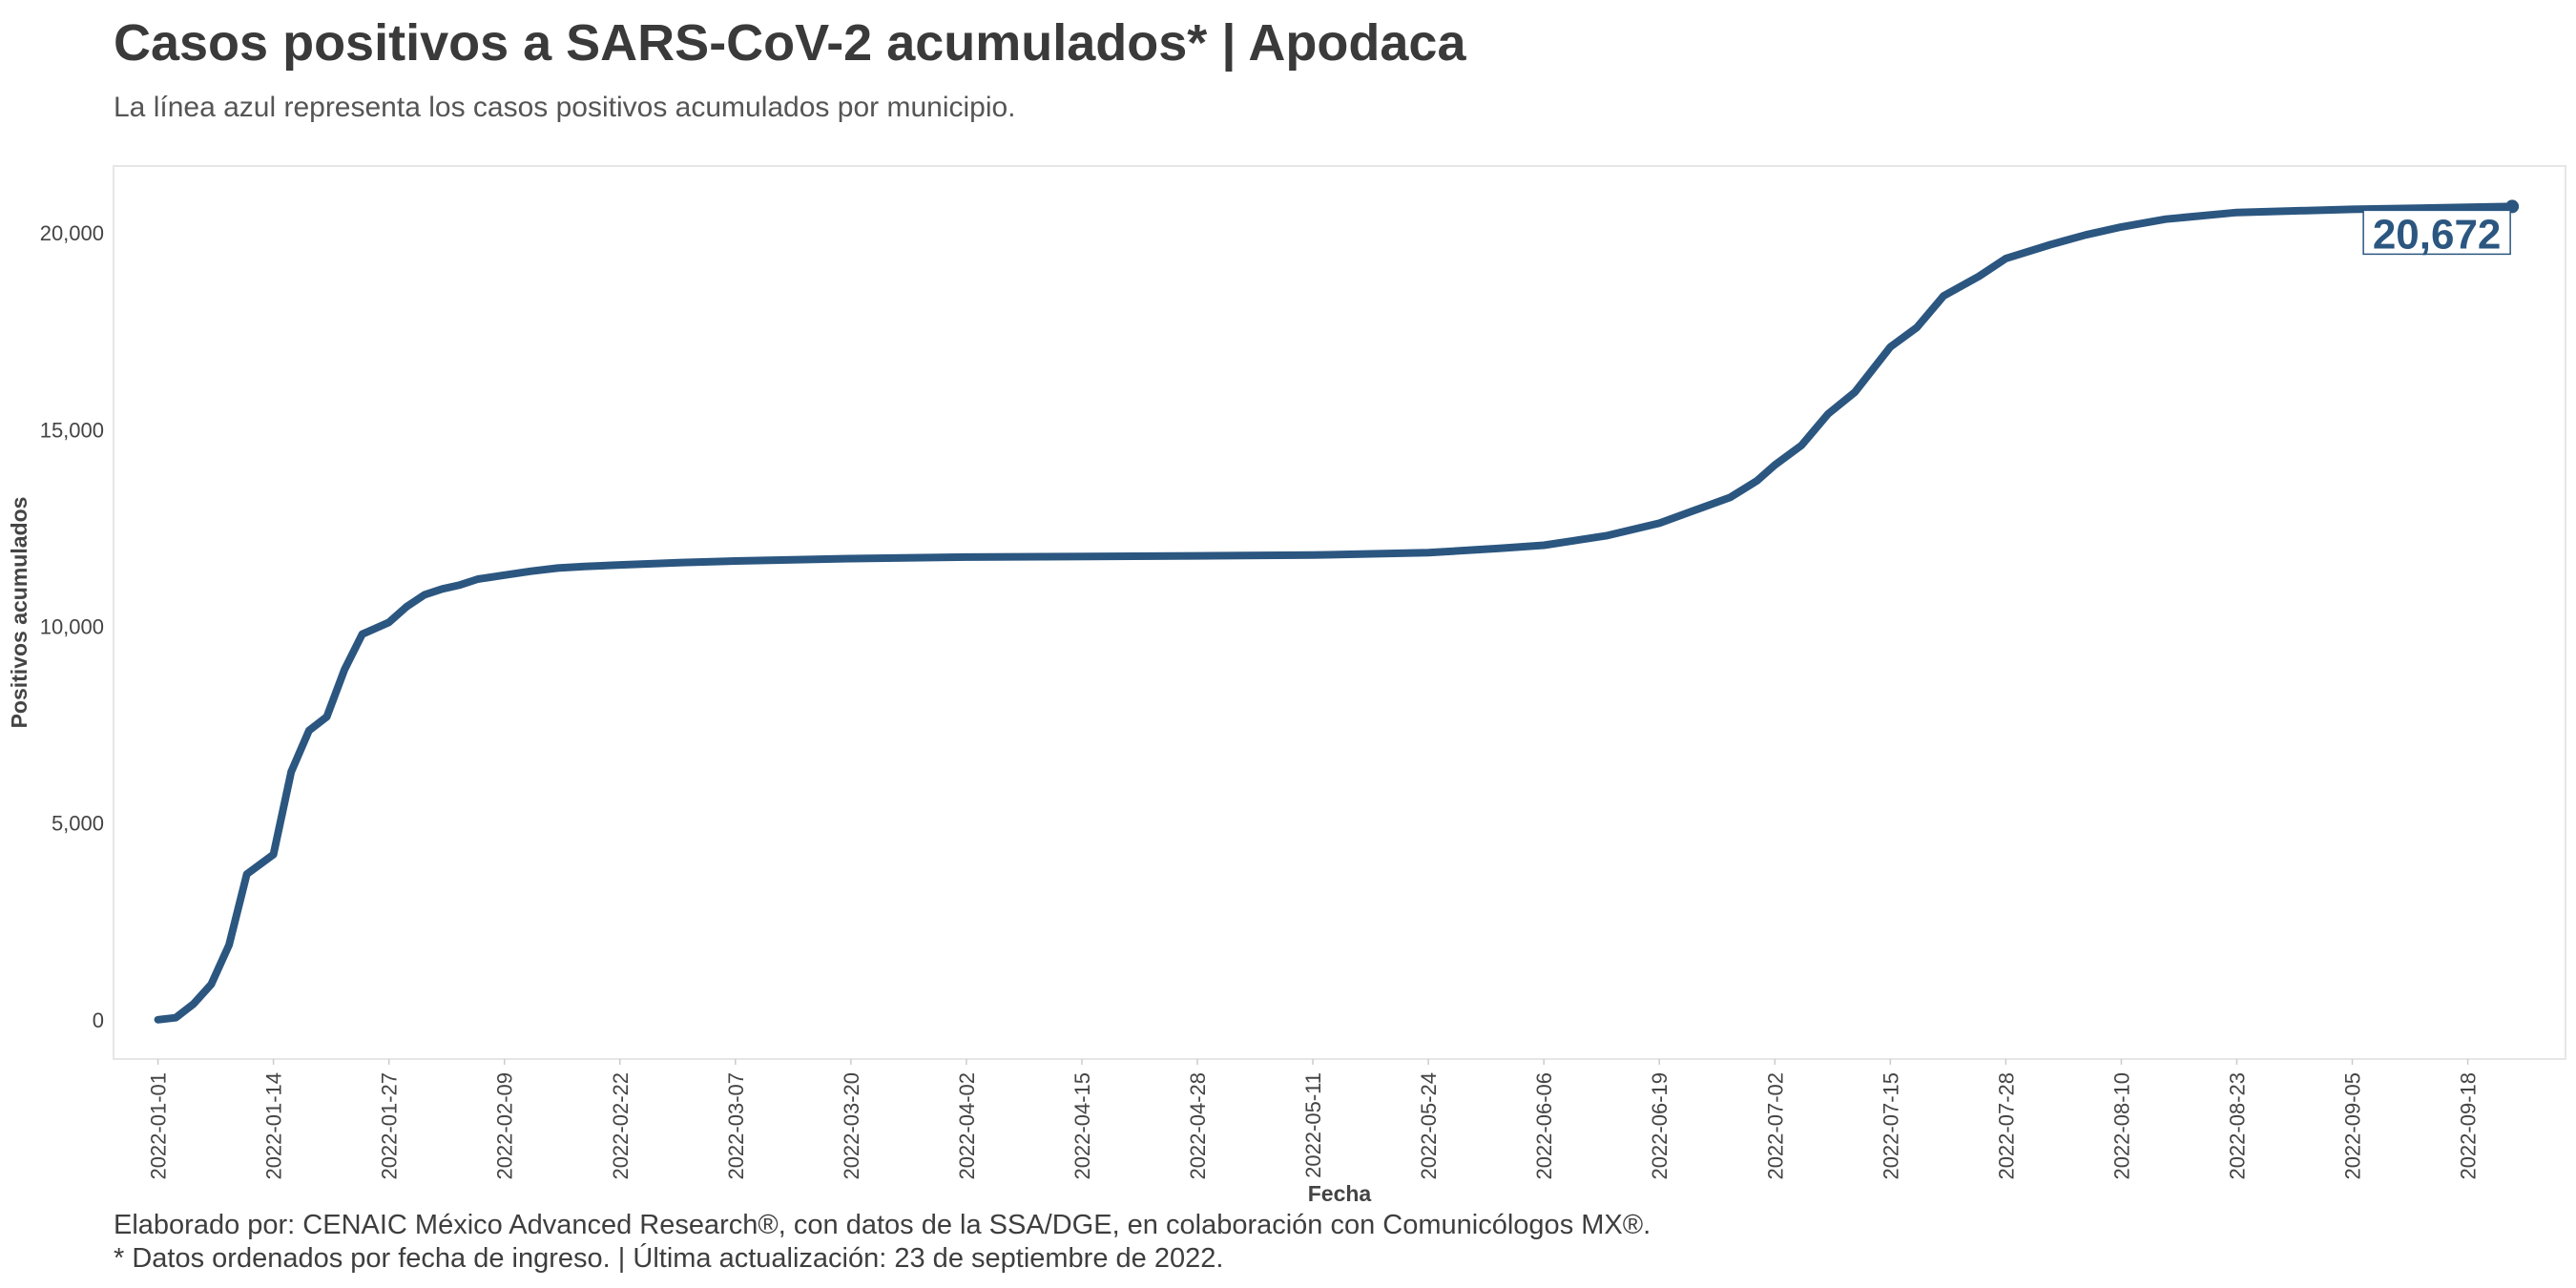 The height and width of the screenshot is (1288, 2576). Describe the element at coordinates (2237, 1126) in the screenshot. I see `x-tick-label: 2022-08-23` at that location.